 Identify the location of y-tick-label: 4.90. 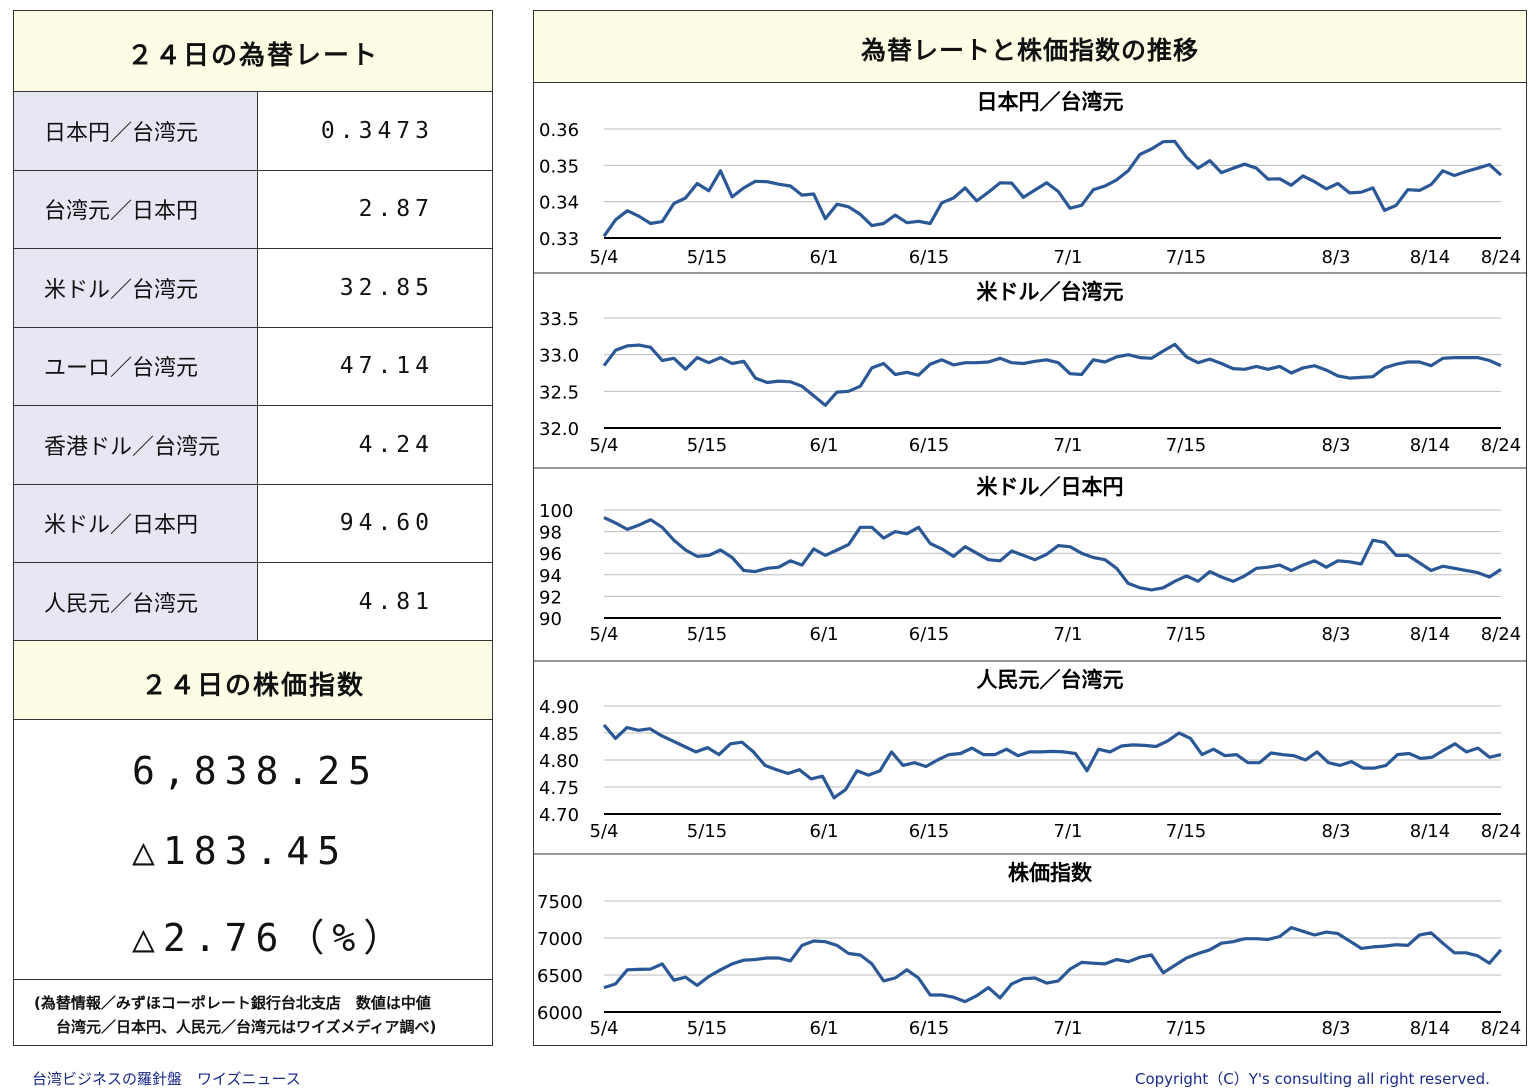
(559, 707).